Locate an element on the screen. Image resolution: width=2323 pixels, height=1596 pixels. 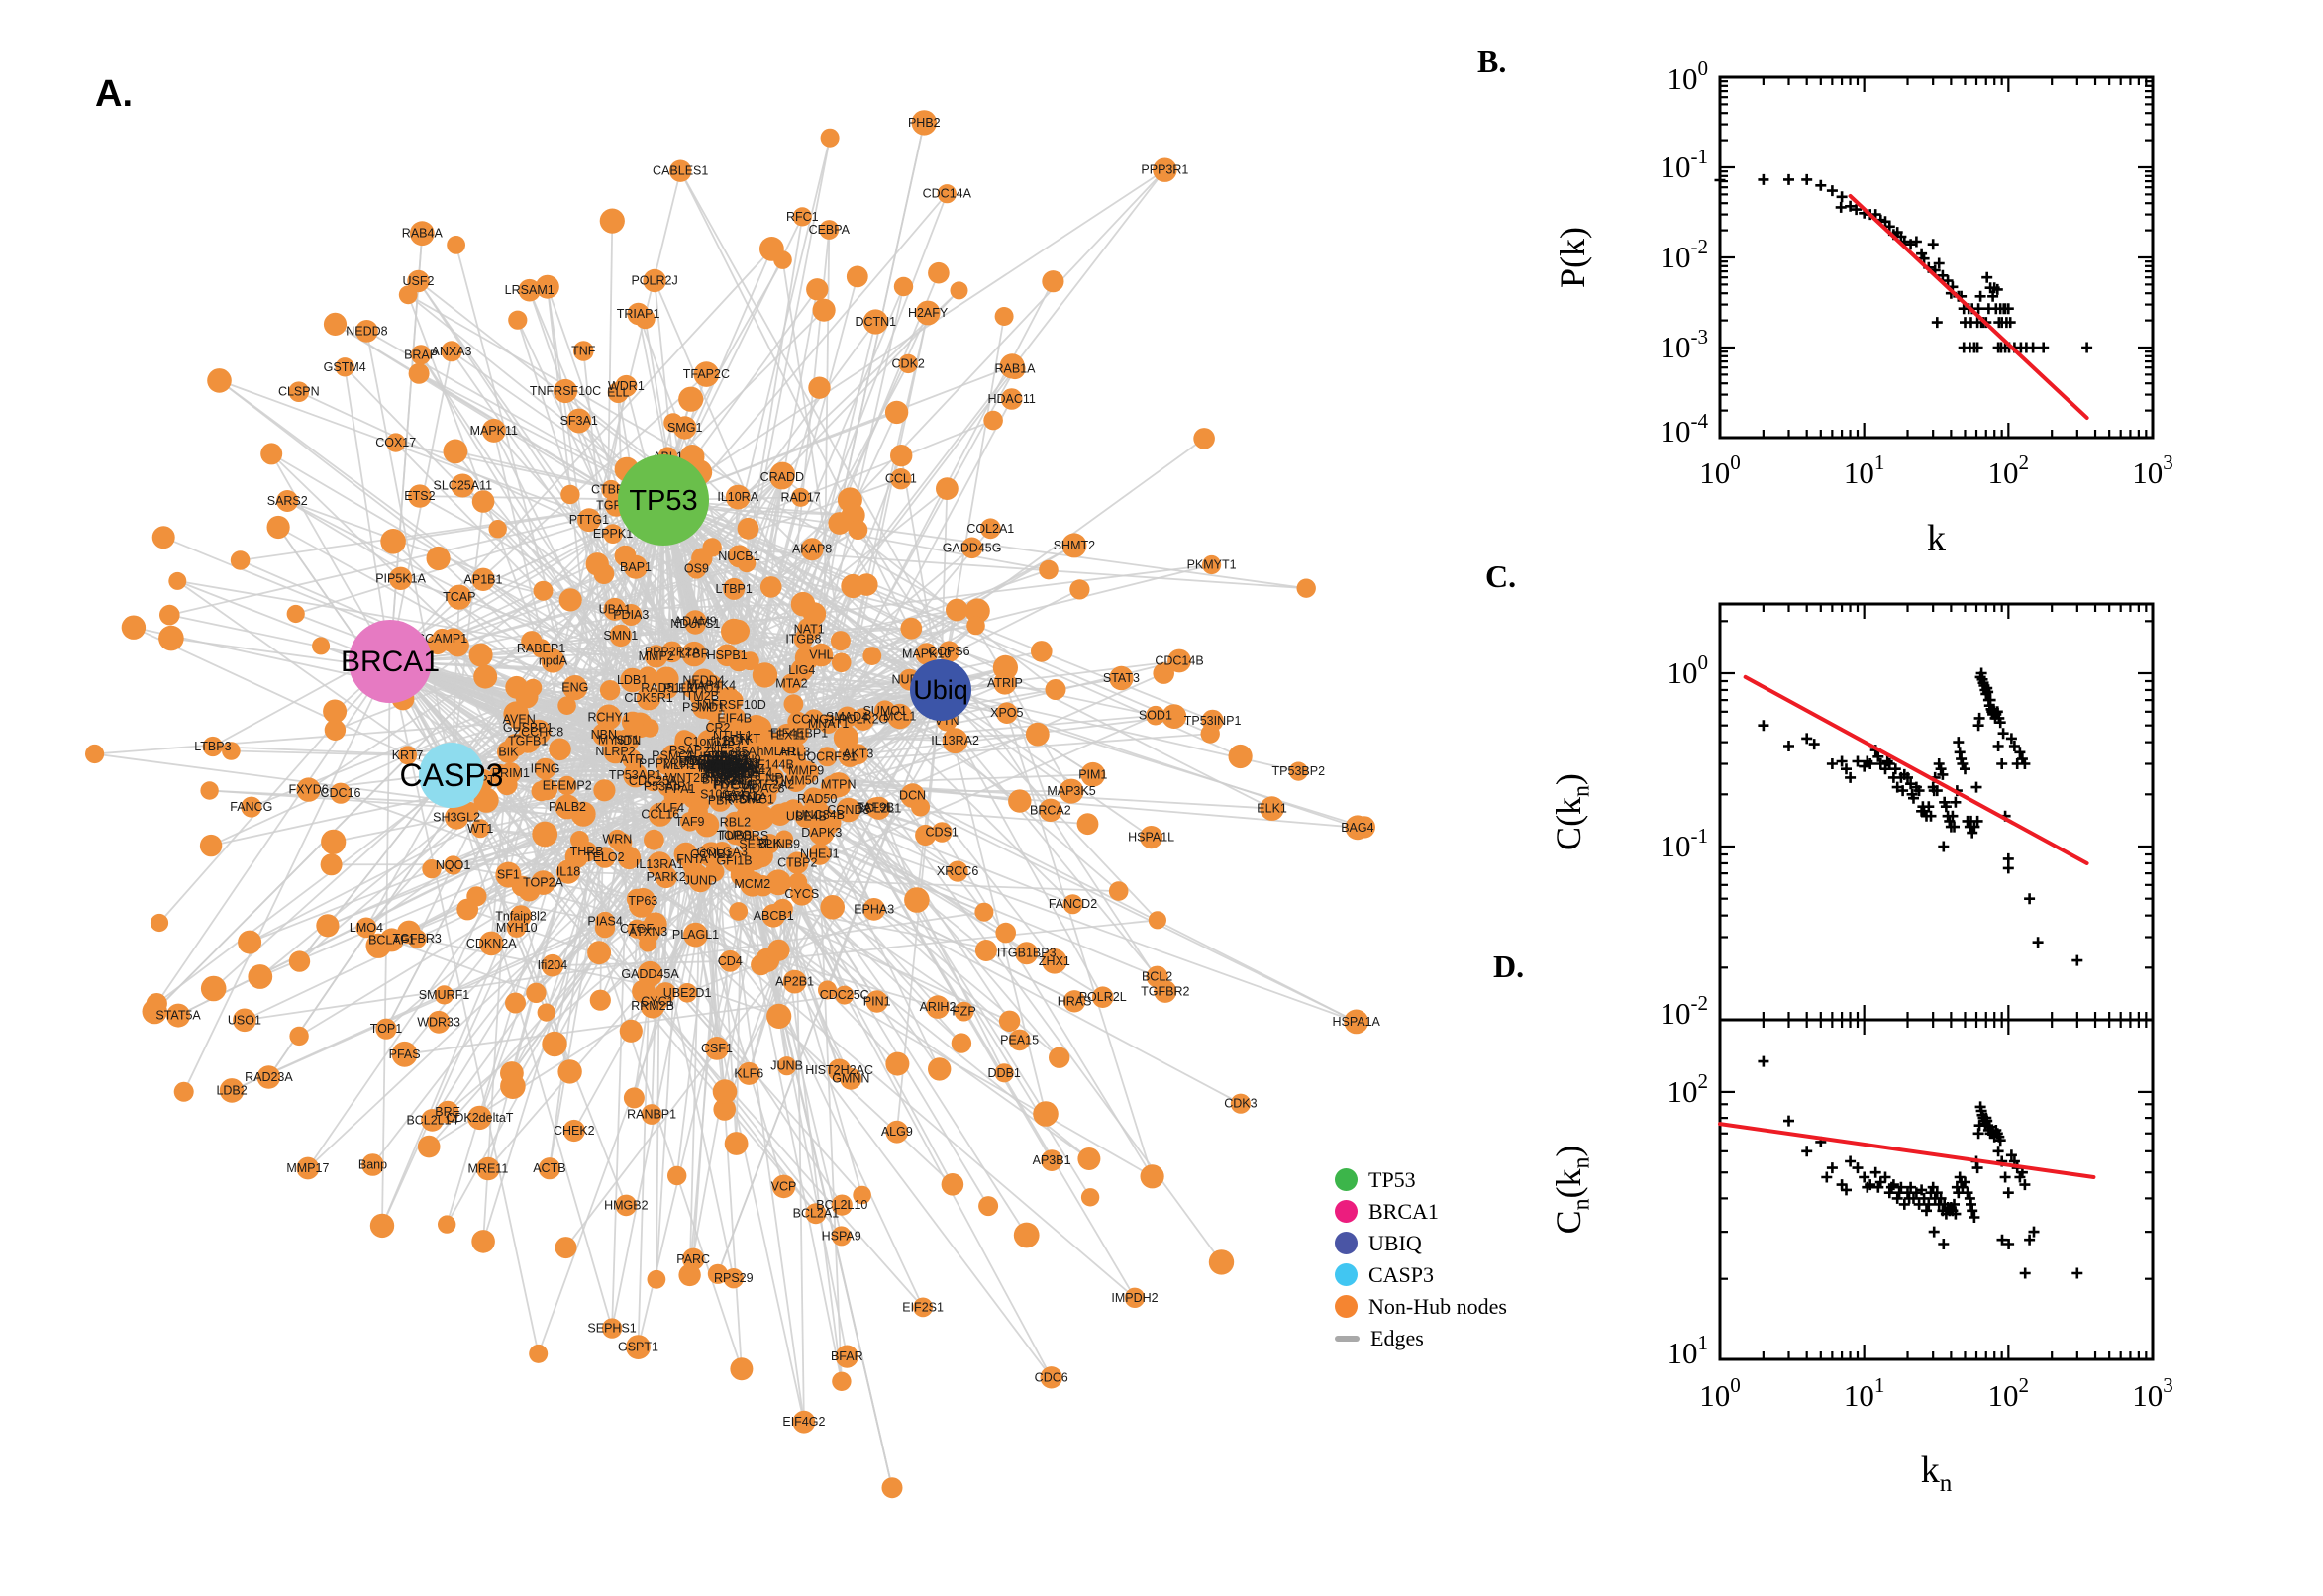
svg-text: NUCB1 is located at coordinates (738, 556).